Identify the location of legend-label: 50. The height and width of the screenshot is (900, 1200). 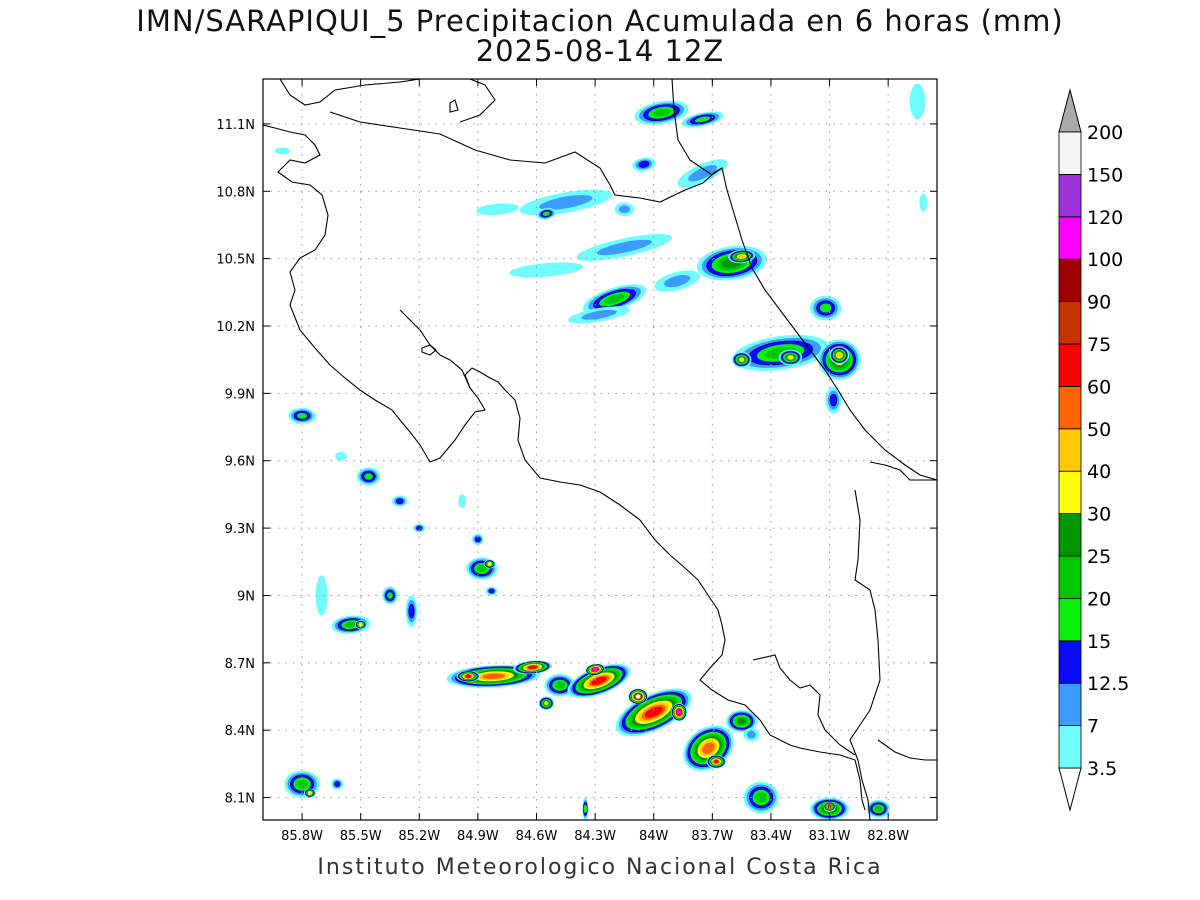
(1099, 430).